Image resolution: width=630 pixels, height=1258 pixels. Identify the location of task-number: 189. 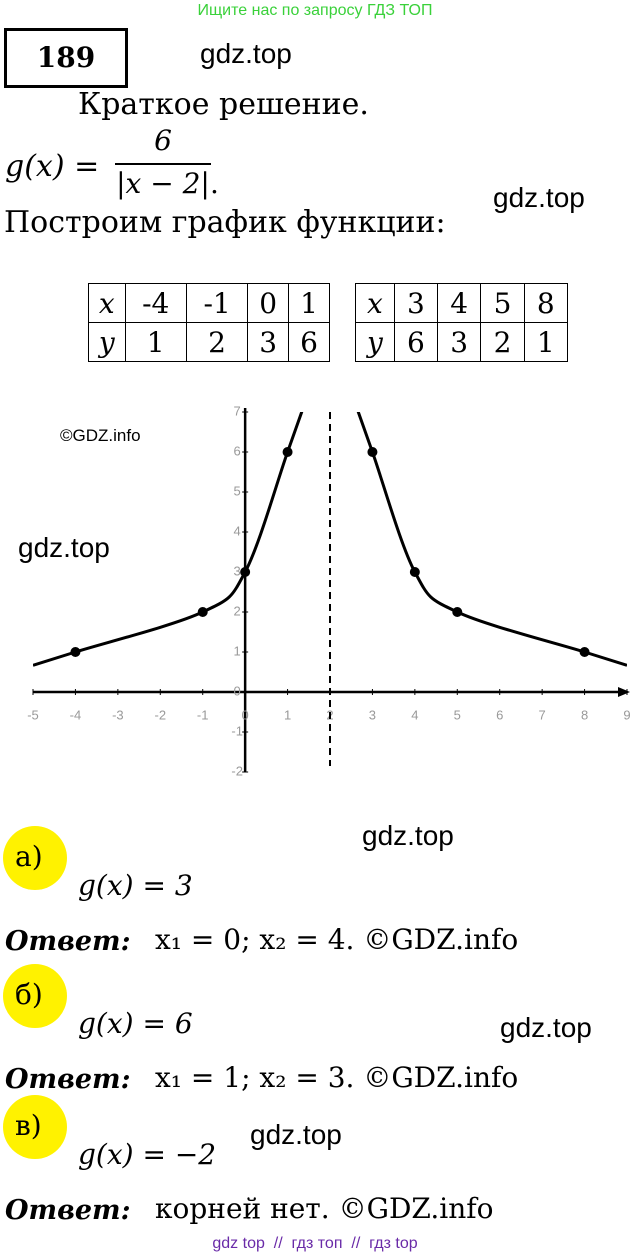
(66, 58).